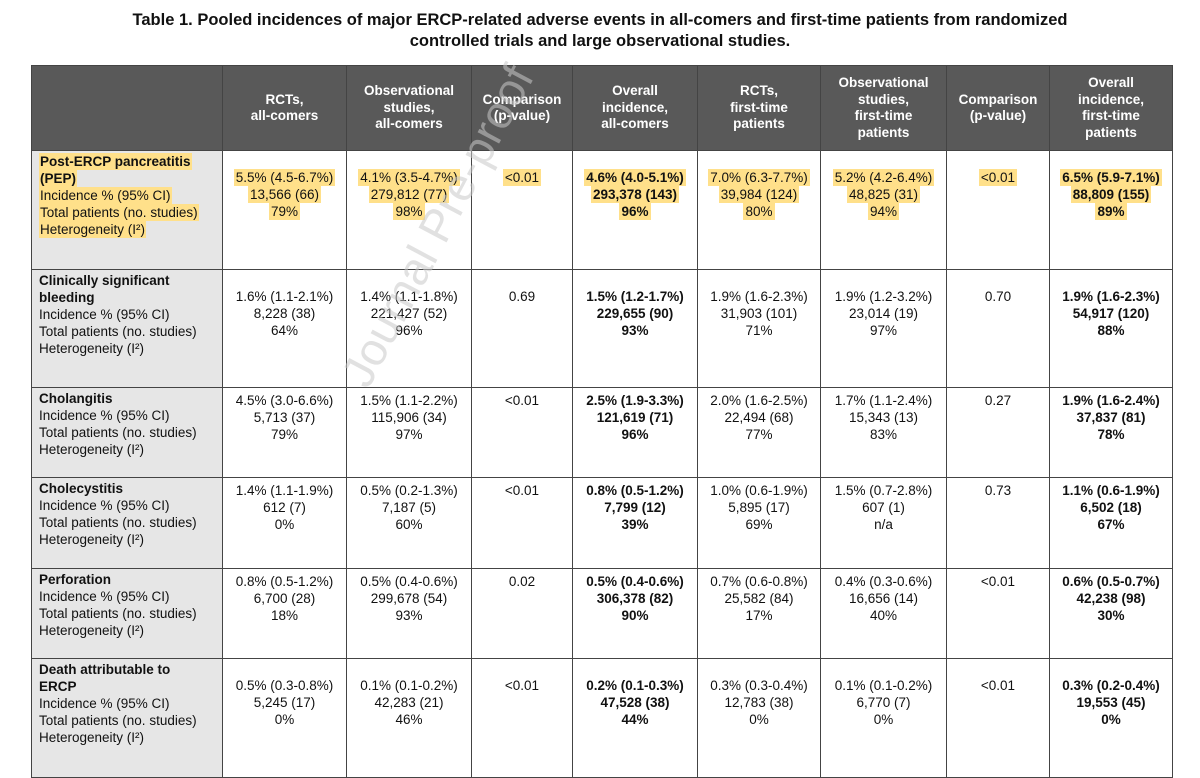 The image size is (1200, 778). I want to click on cell-p-value-1: 0.69, so click(522, 328).